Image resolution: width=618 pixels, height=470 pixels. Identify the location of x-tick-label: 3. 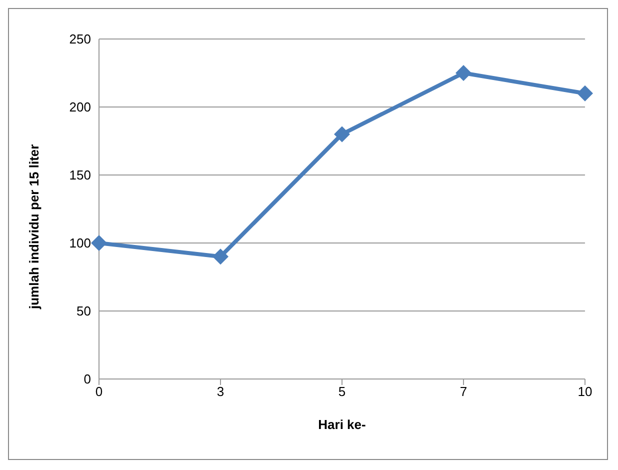
(220, 392).